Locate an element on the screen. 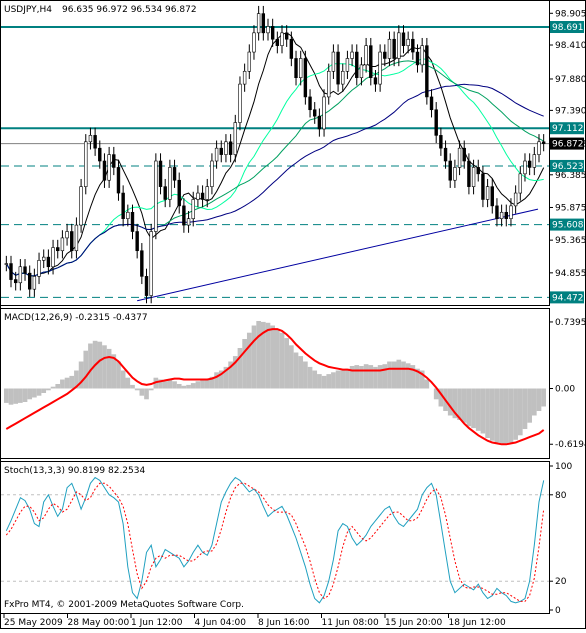 The image size is (586, 633). time-tick-label: 18 Jun 12:00 is located at coordinates (477, 623).